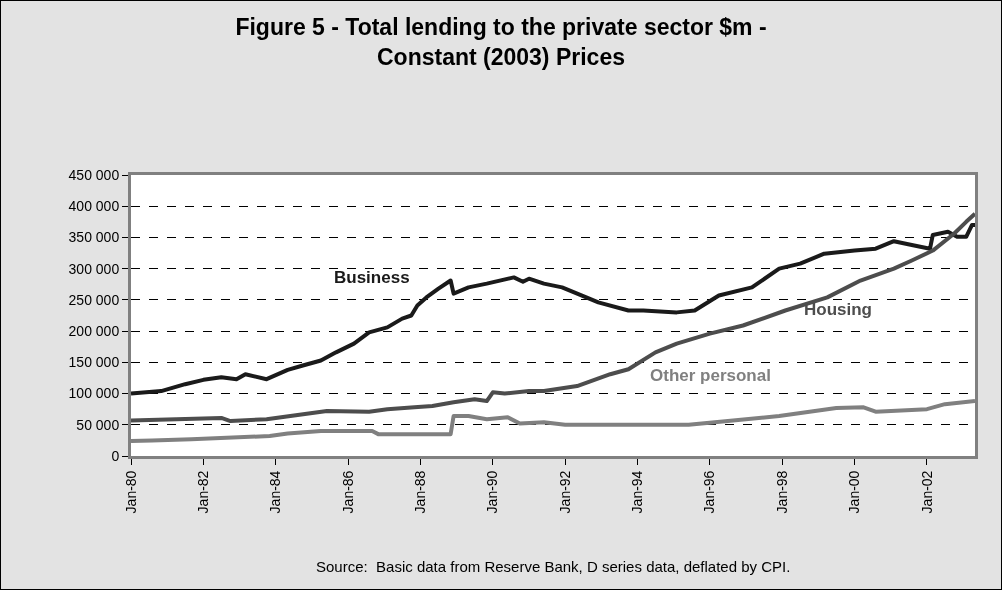 This screenshot has height=590, width=1002. What do you see at coordinates (94, 393) in the screenshot?
I see `y-tick-label: 100 000` at bounding box center [94, 393].